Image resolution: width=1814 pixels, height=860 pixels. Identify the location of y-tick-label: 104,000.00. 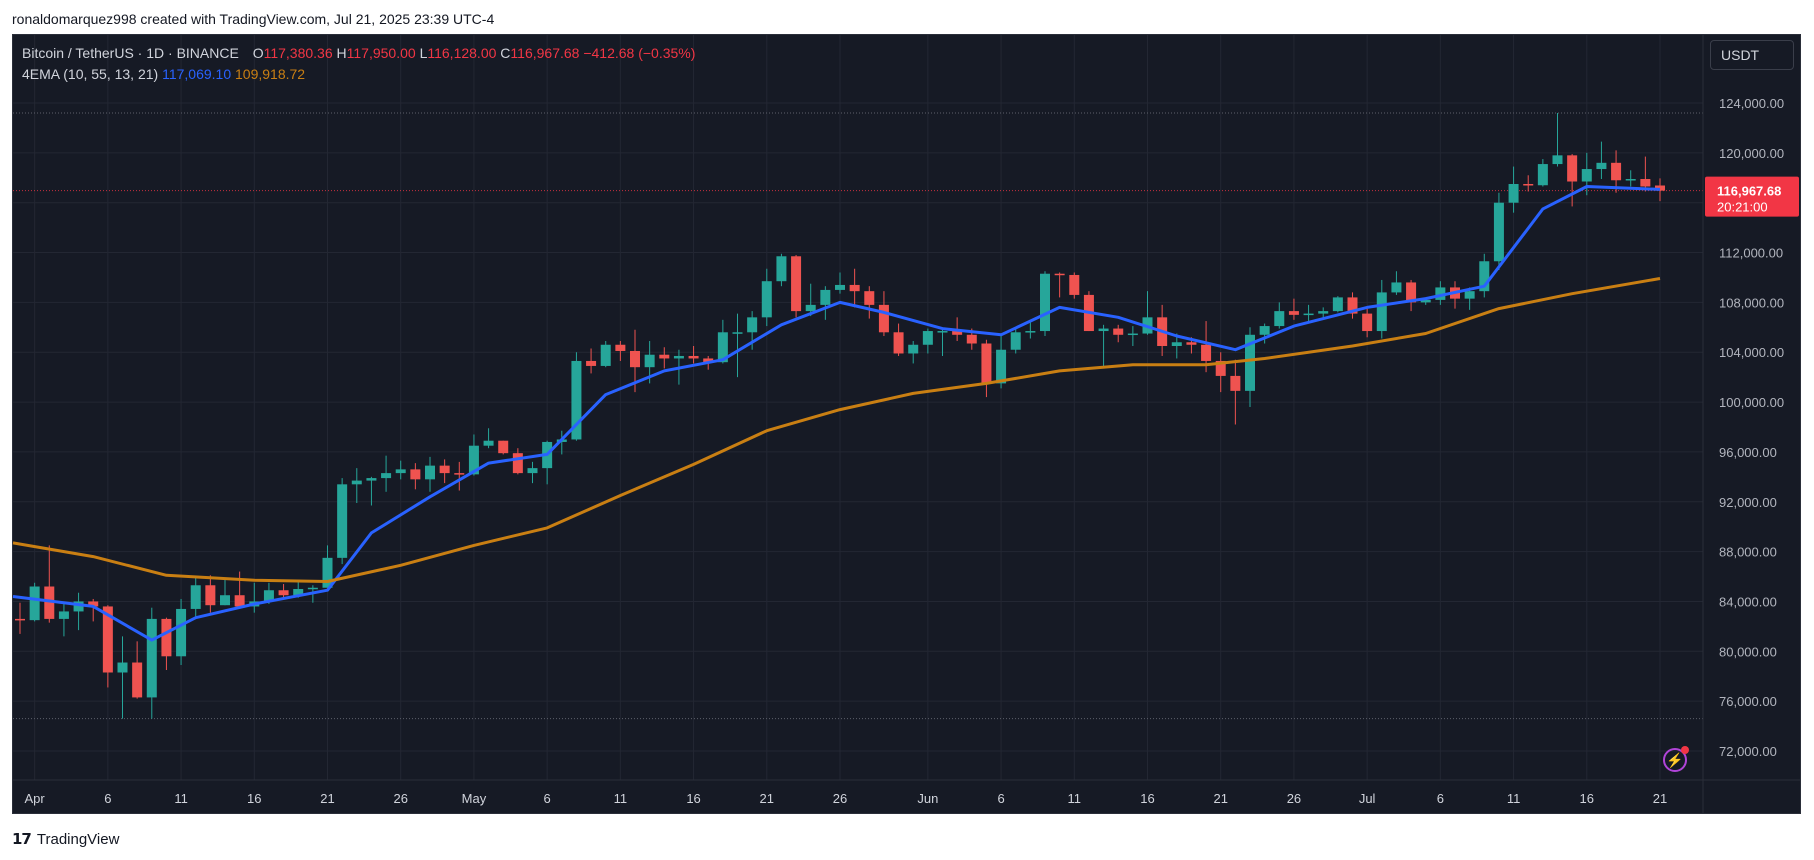
(1751, 352).